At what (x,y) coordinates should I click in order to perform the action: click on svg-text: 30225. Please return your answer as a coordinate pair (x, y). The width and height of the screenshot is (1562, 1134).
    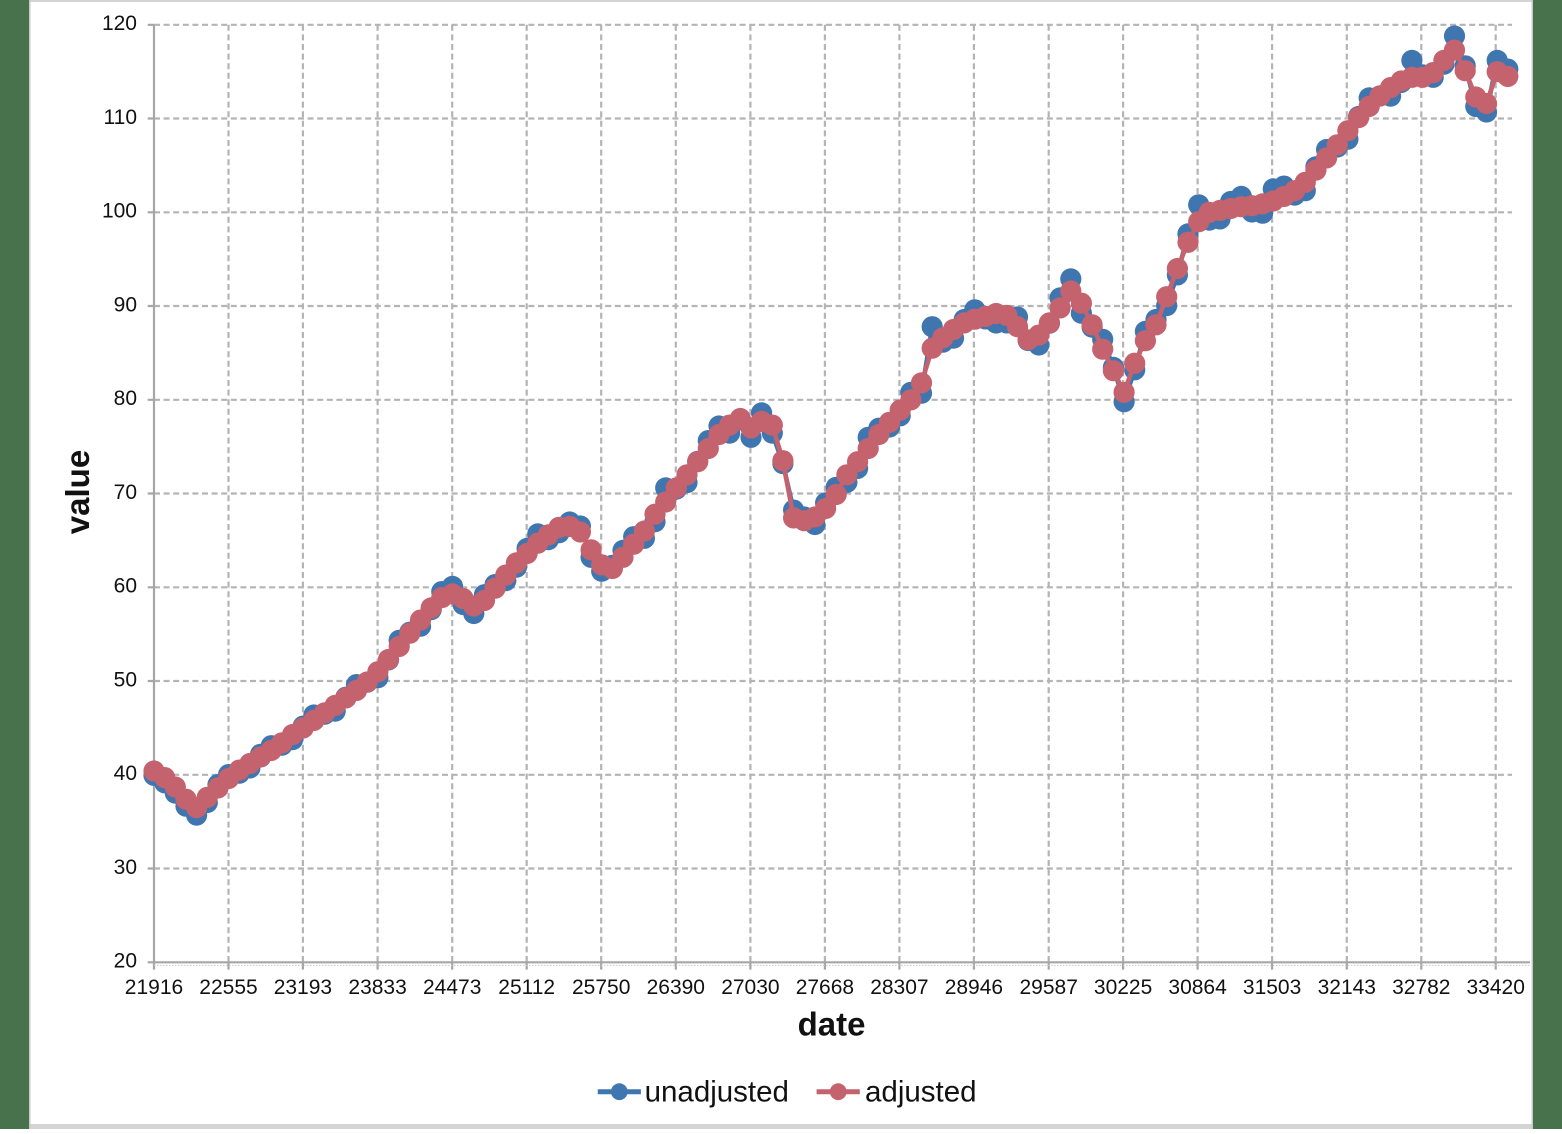
    Looking at the image, I should click on (1123, 987).